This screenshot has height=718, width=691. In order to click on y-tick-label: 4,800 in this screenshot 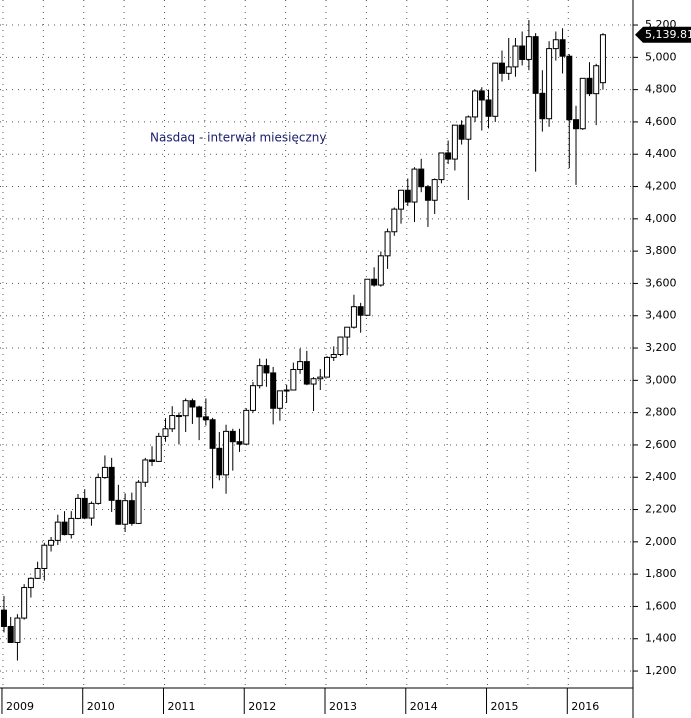, I will do `click(661, 89)`.